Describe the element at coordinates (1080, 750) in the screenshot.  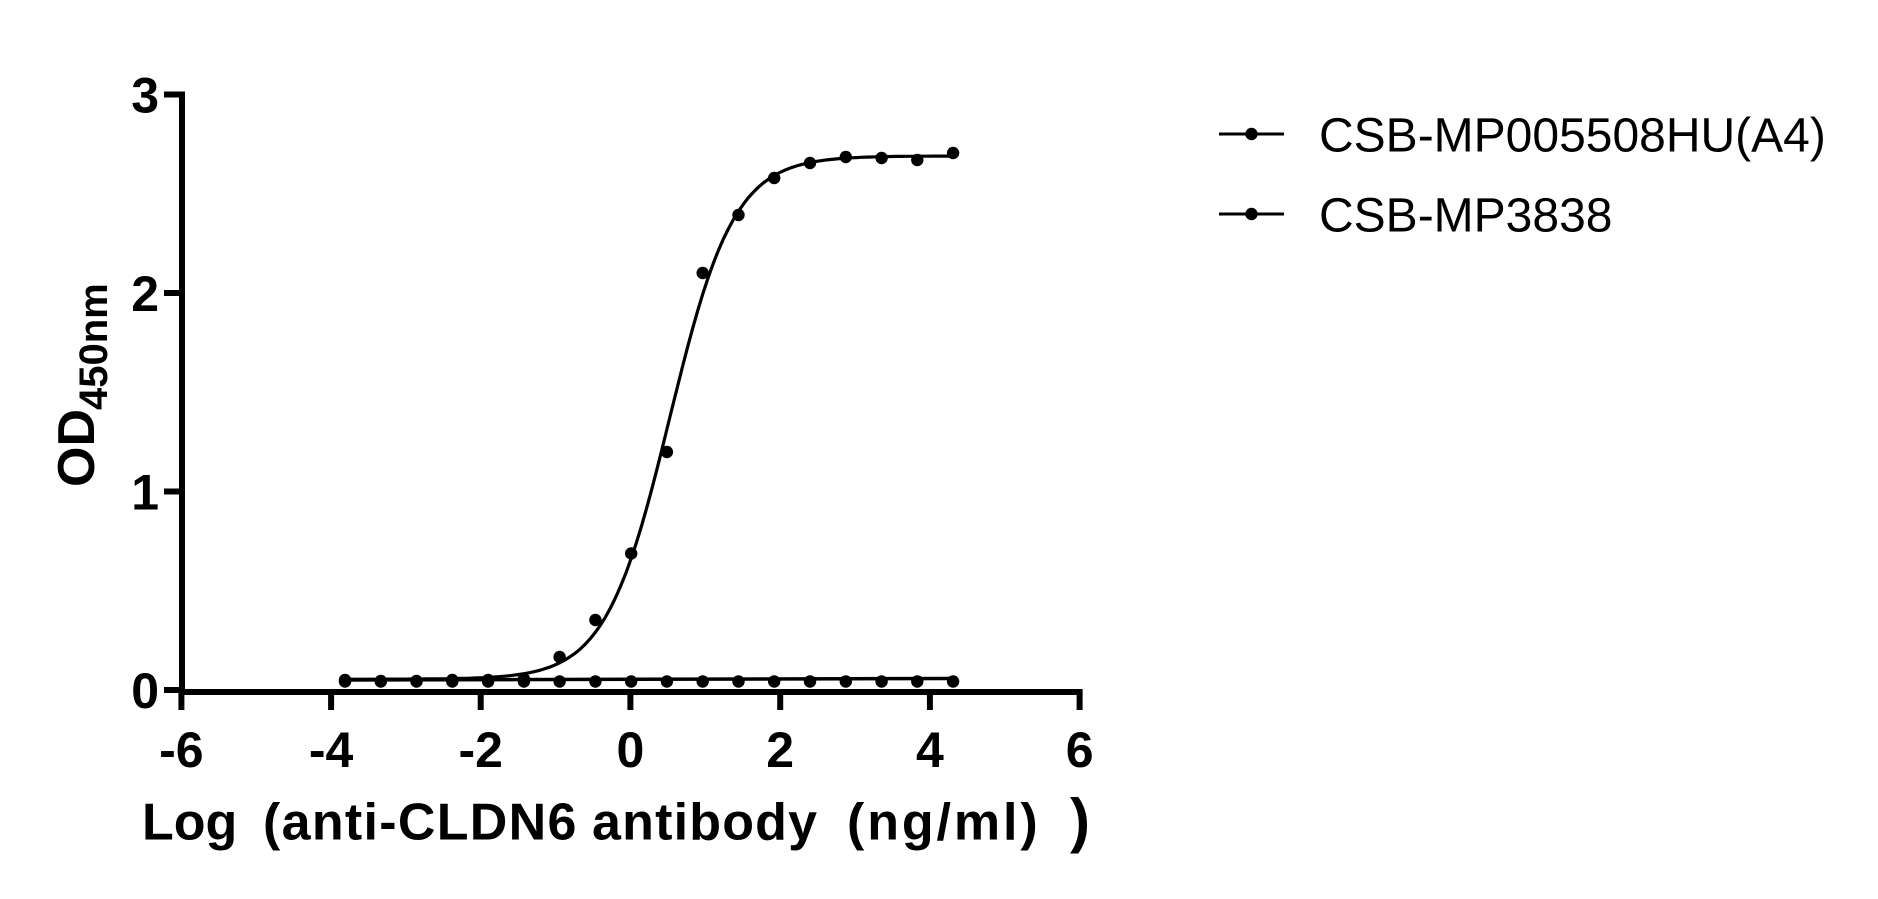
I see `svg-text: 6` at that location.